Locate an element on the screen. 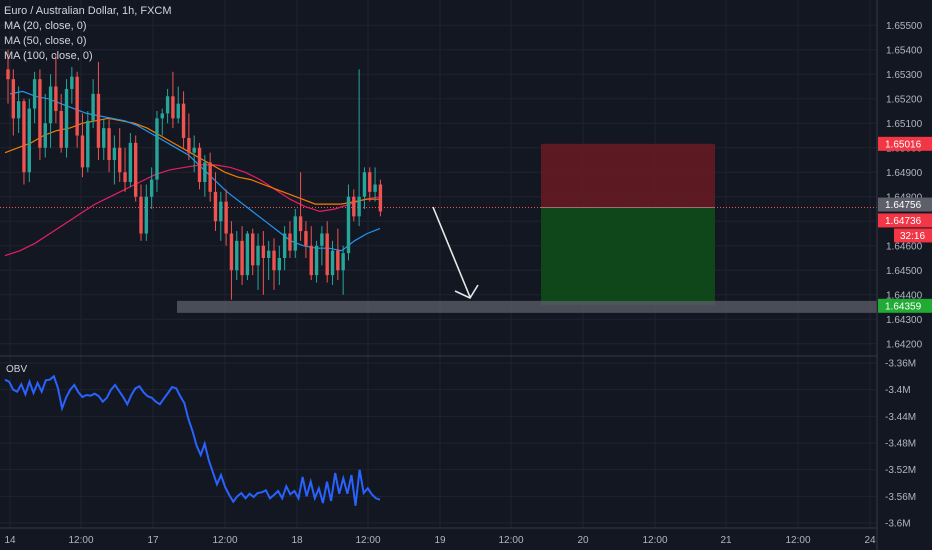 The height and width of the screenshot is (550, 932). take-profit-zone is located at coordinates (628, 256).